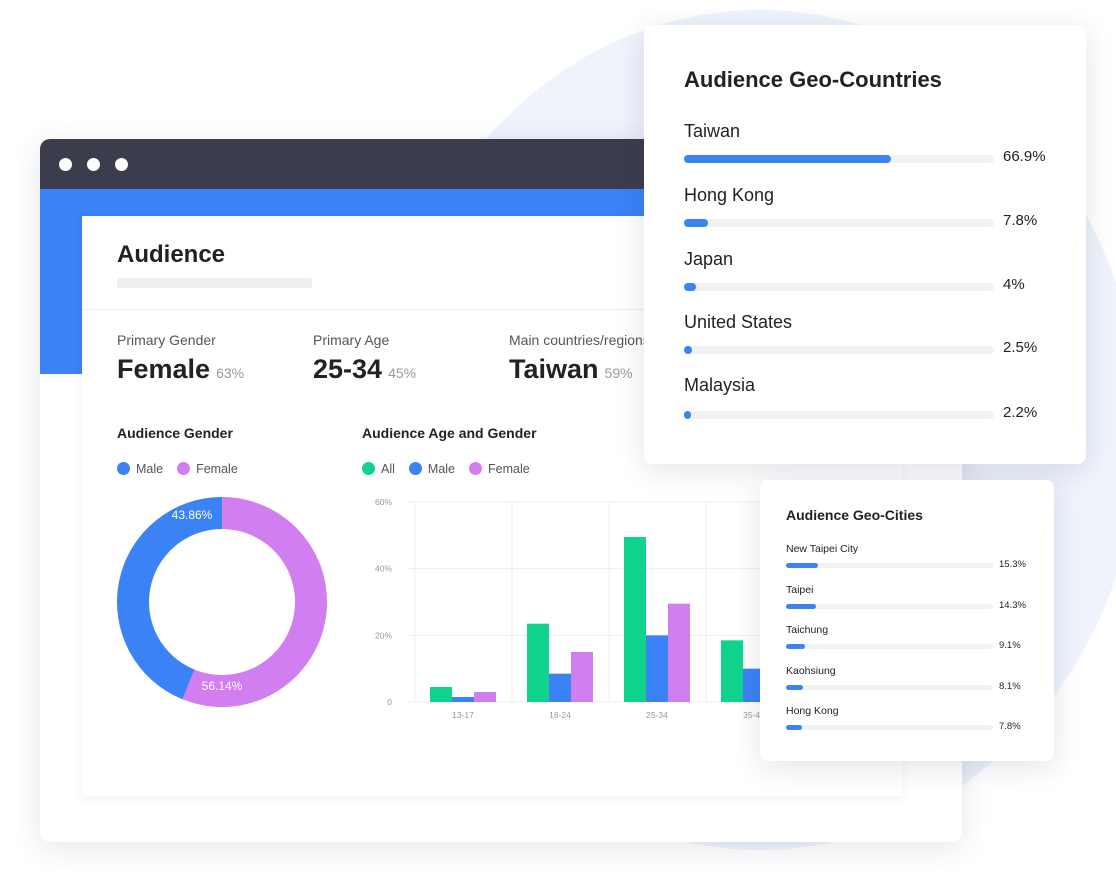 This screenshot has width=1116, height=881. I want to click on divider, so click(492, 309).